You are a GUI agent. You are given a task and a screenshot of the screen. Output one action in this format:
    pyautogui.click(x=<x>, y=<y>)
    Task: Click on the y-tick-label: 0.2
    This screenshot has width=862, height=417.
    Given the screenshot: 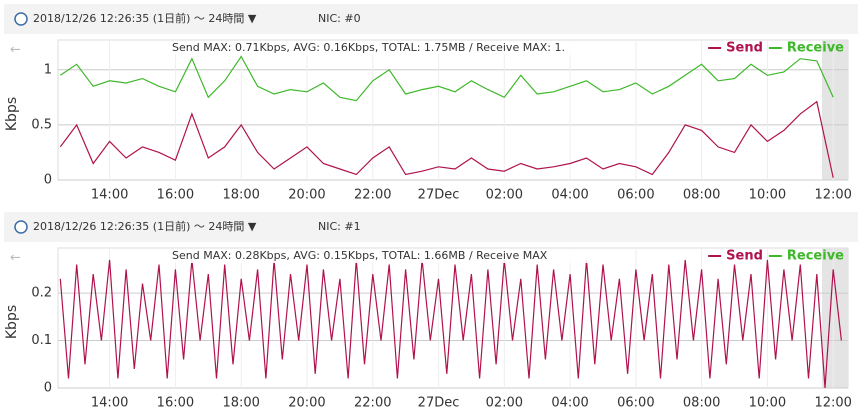 What is the action you would take?
    pyautogui.click(x=41, y=293)
    